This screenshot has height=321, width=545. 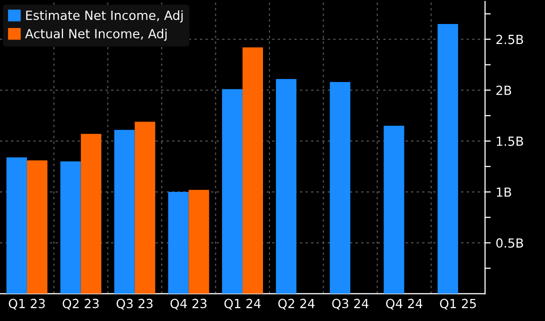 I want to click on x-tick-label: Q4 23, so click(x=188, y=304).